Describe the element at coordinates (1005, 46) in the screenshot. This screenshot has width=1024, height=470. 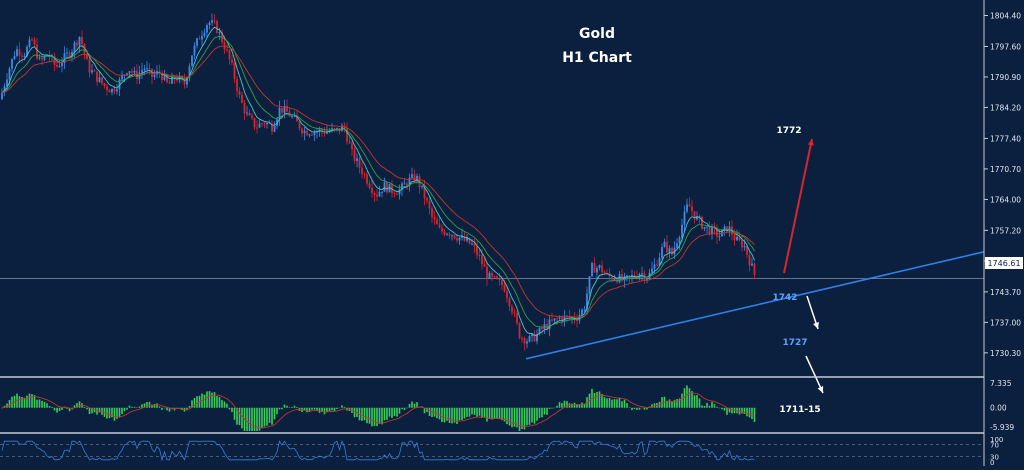
I see `price-tick-label: 1797.60` at that location.